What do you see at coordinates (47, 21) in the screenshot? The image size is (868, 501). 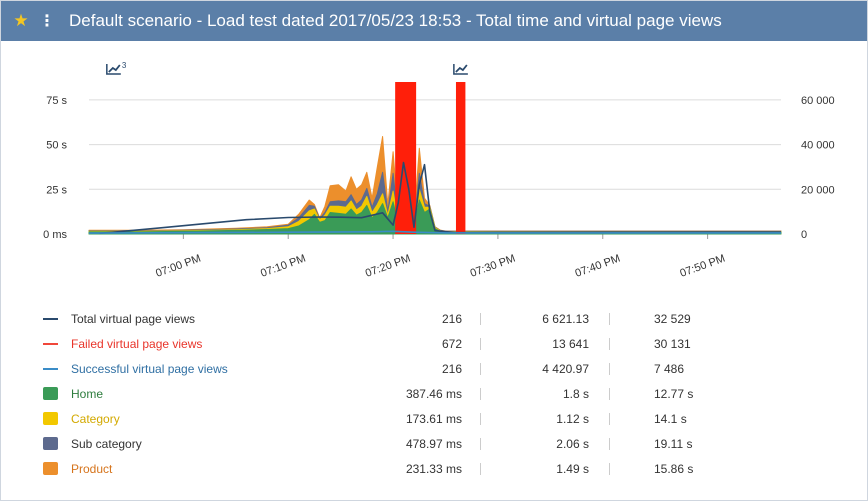 I see `kebab-menu-icon: ⋮` at bounding box center [47, 21].